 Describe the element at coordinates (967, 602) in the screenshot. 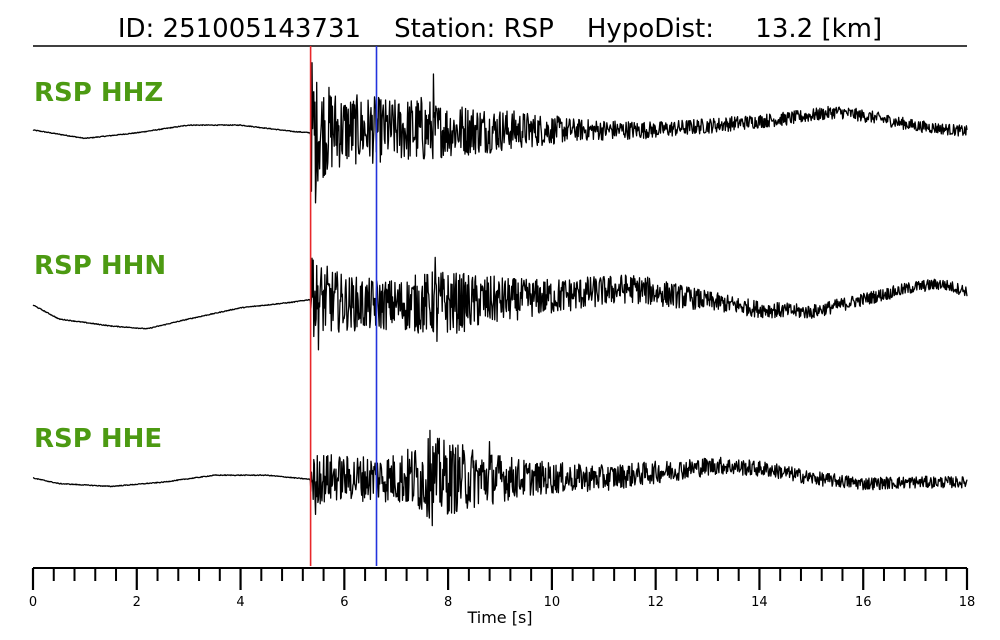

I see `x-tick-label: 18` at that location.